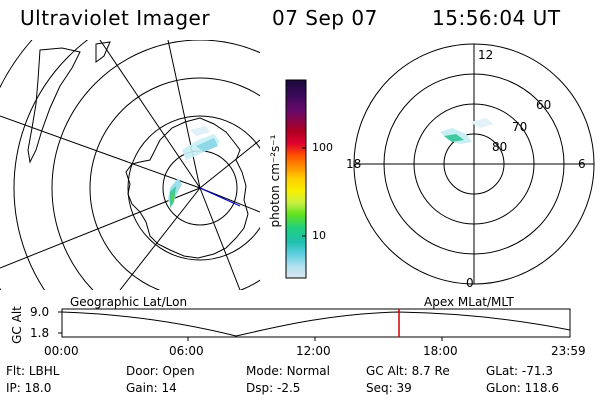 Image resolution: width=600 pixels, height=400 pixels. What do you see at coordinates (325, 18) in the screenshot?
I see `date-label: 07 Sep 07` at bounding box center [325, 18].